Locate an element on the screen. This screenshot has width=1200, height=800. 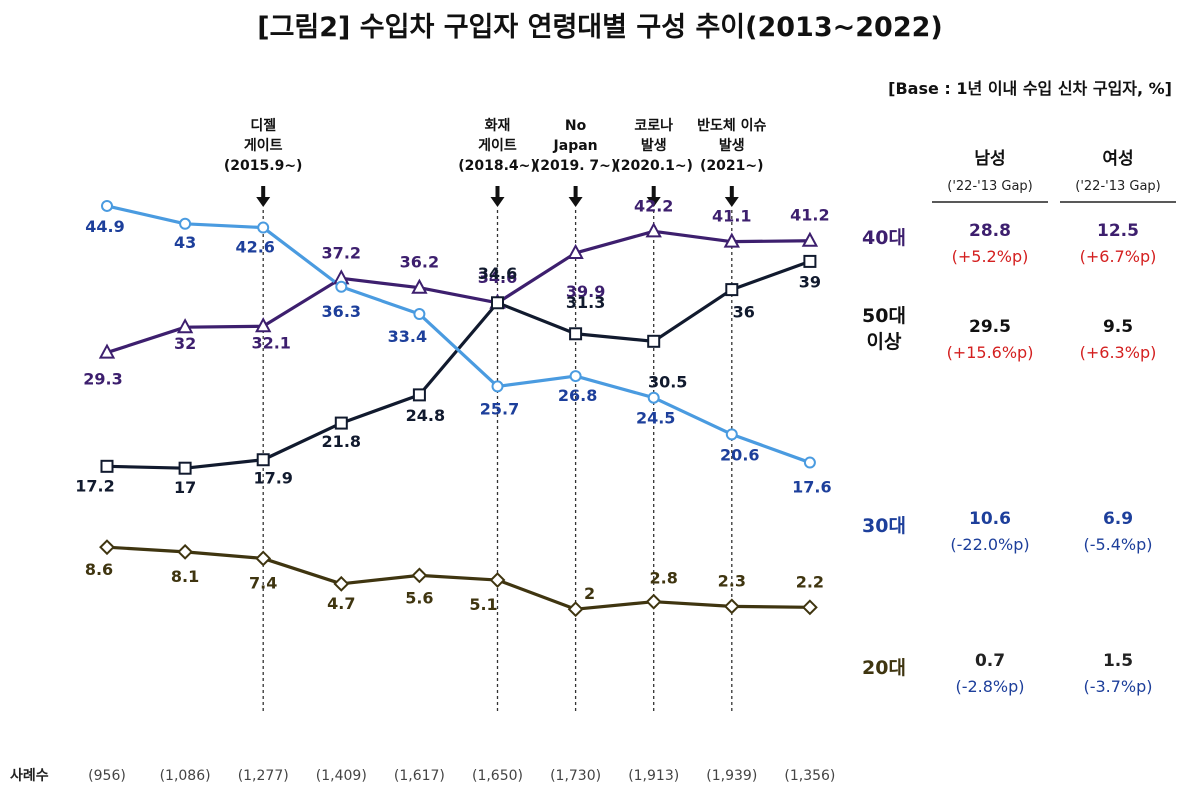
table-gap: (+6.7%p) is located at coordinates (1118, 256).